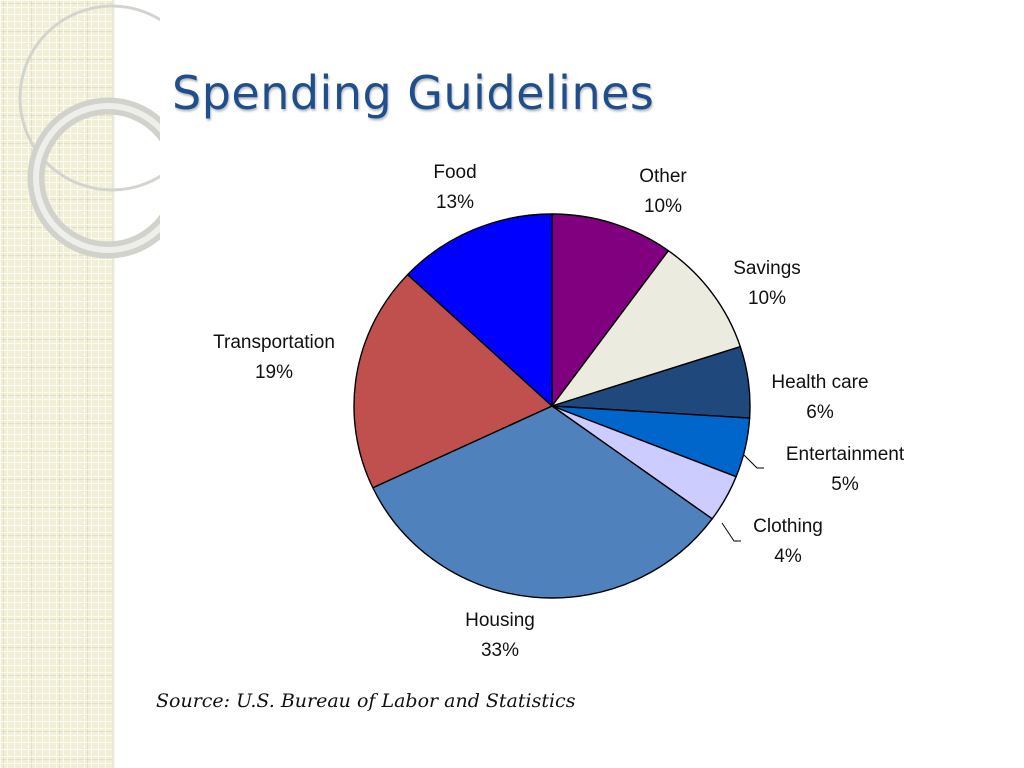 The height and width of the screenshot is (768, 1024). What do you see at coordinates (731, 532) in the screenshot?
I see `leader-line-clothing` at bounding box center [731, 532].